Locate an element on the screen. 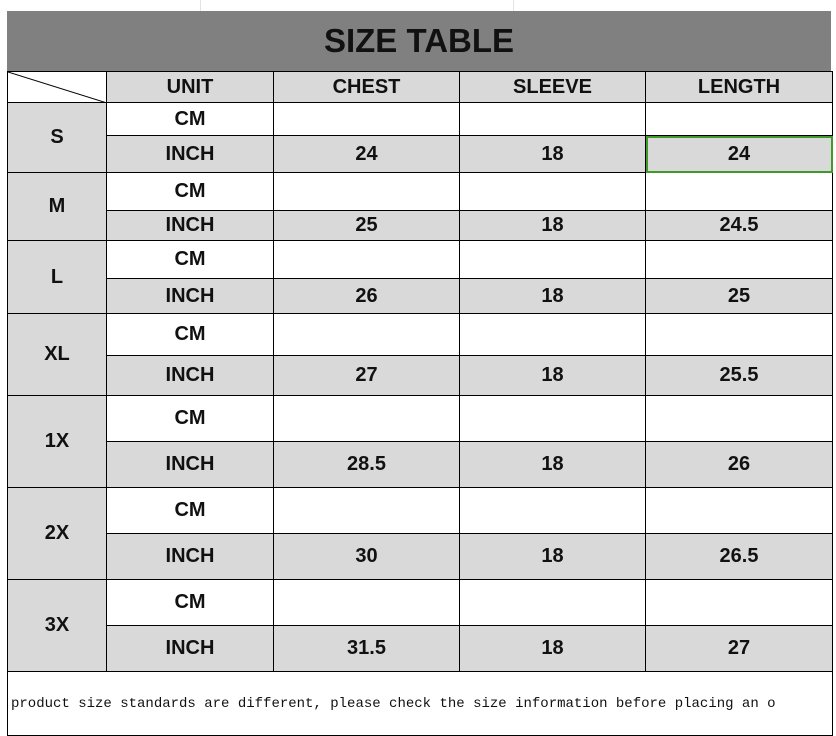 This screenshot has width=836, height=736. table-row: INCH 30 18 26.5 is located at coordinates (420, 556).